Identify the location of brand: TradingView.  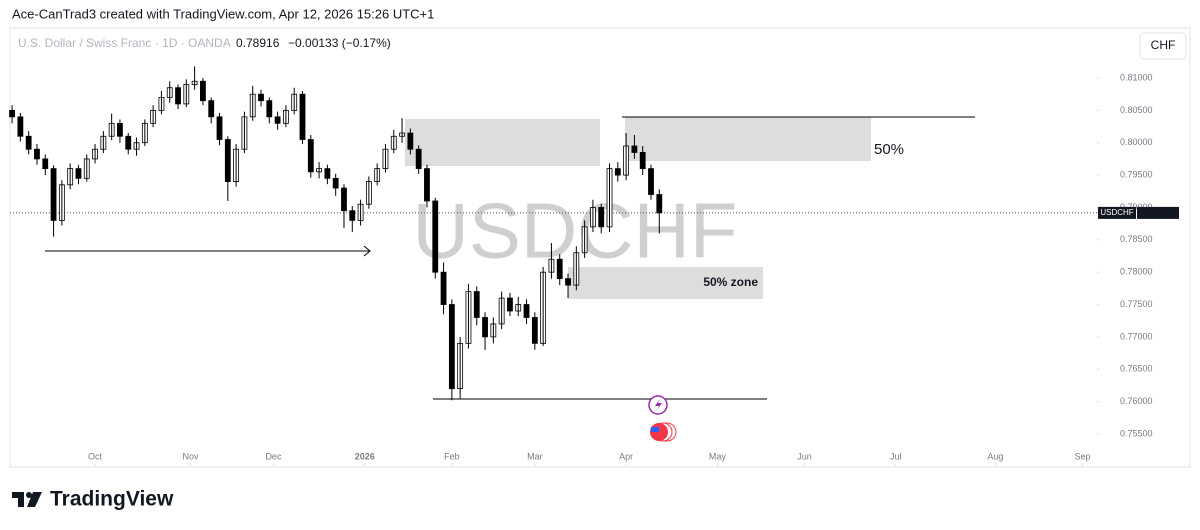
(112, 499).